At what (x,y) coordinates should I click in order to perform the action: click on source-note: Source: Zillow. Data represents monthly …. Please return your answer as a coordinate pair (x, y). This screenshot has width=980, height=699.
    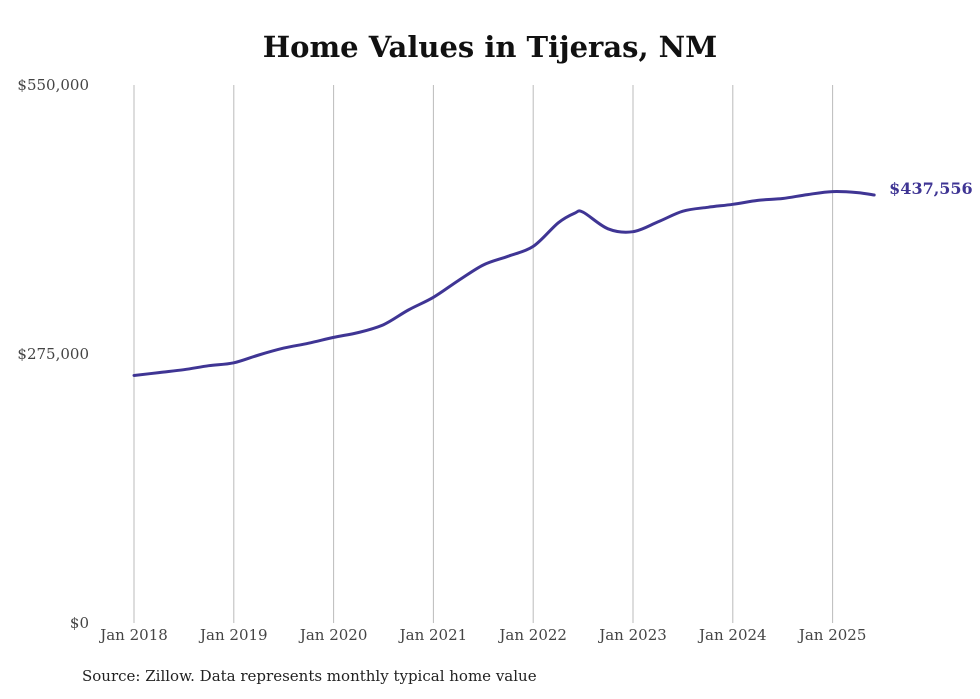
    Looking at the image, I should click on (309, 676).